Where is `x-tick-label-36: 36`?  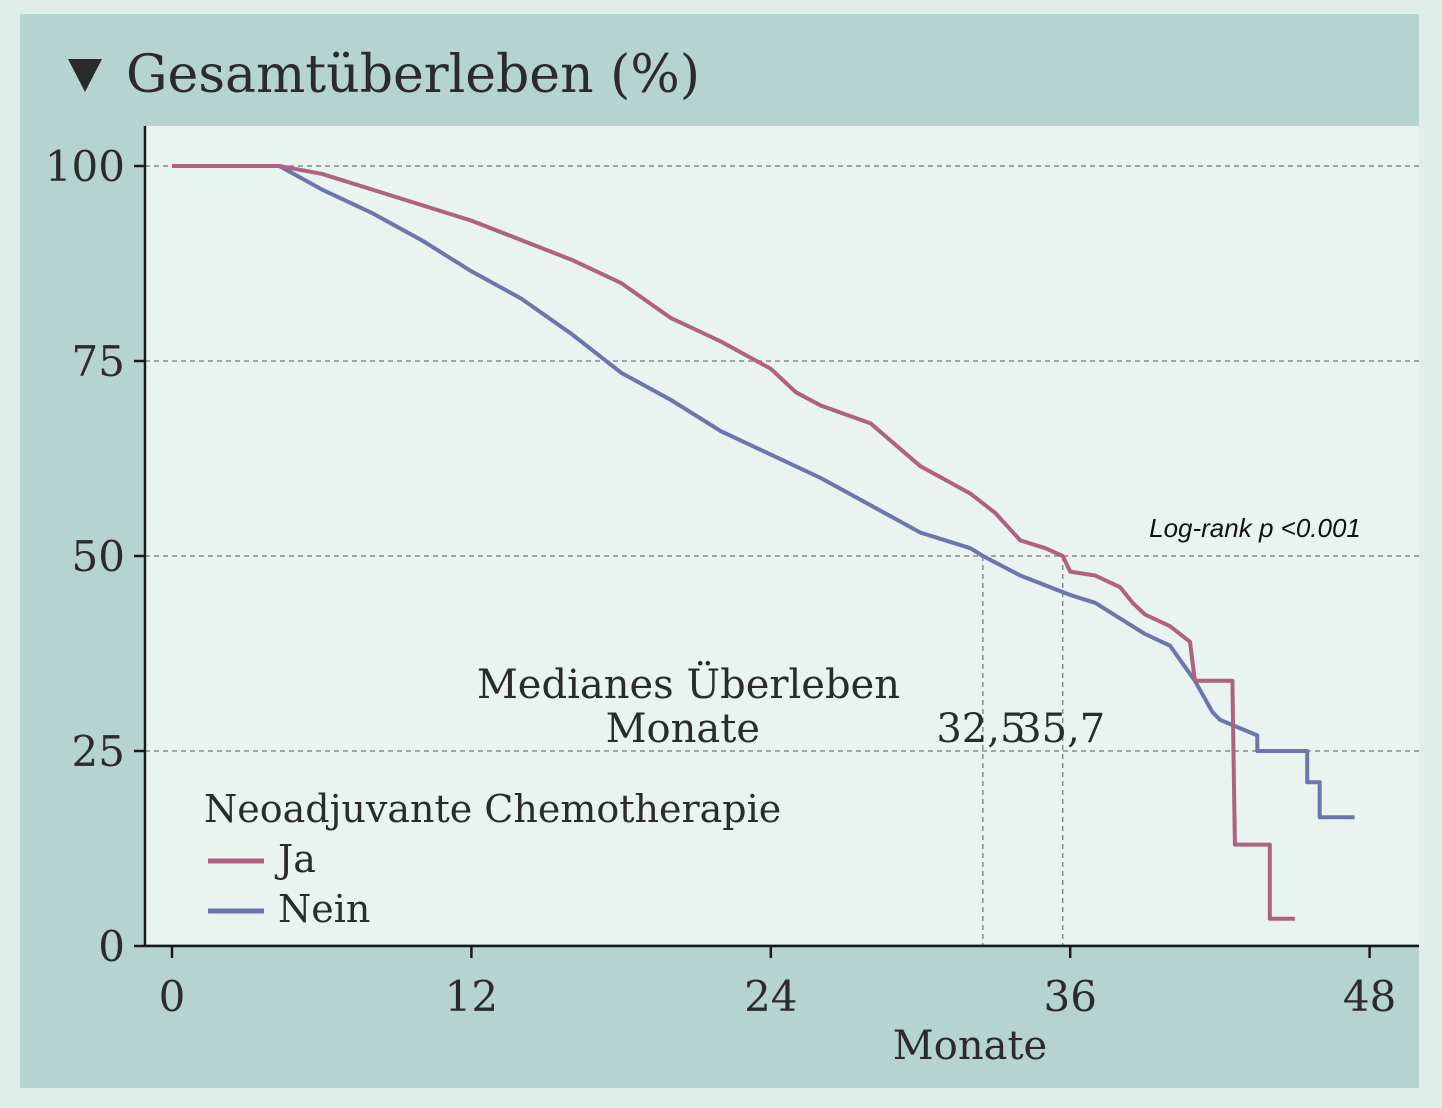
x-tick-label-36: 36 is located at coordinates (1069, 996).